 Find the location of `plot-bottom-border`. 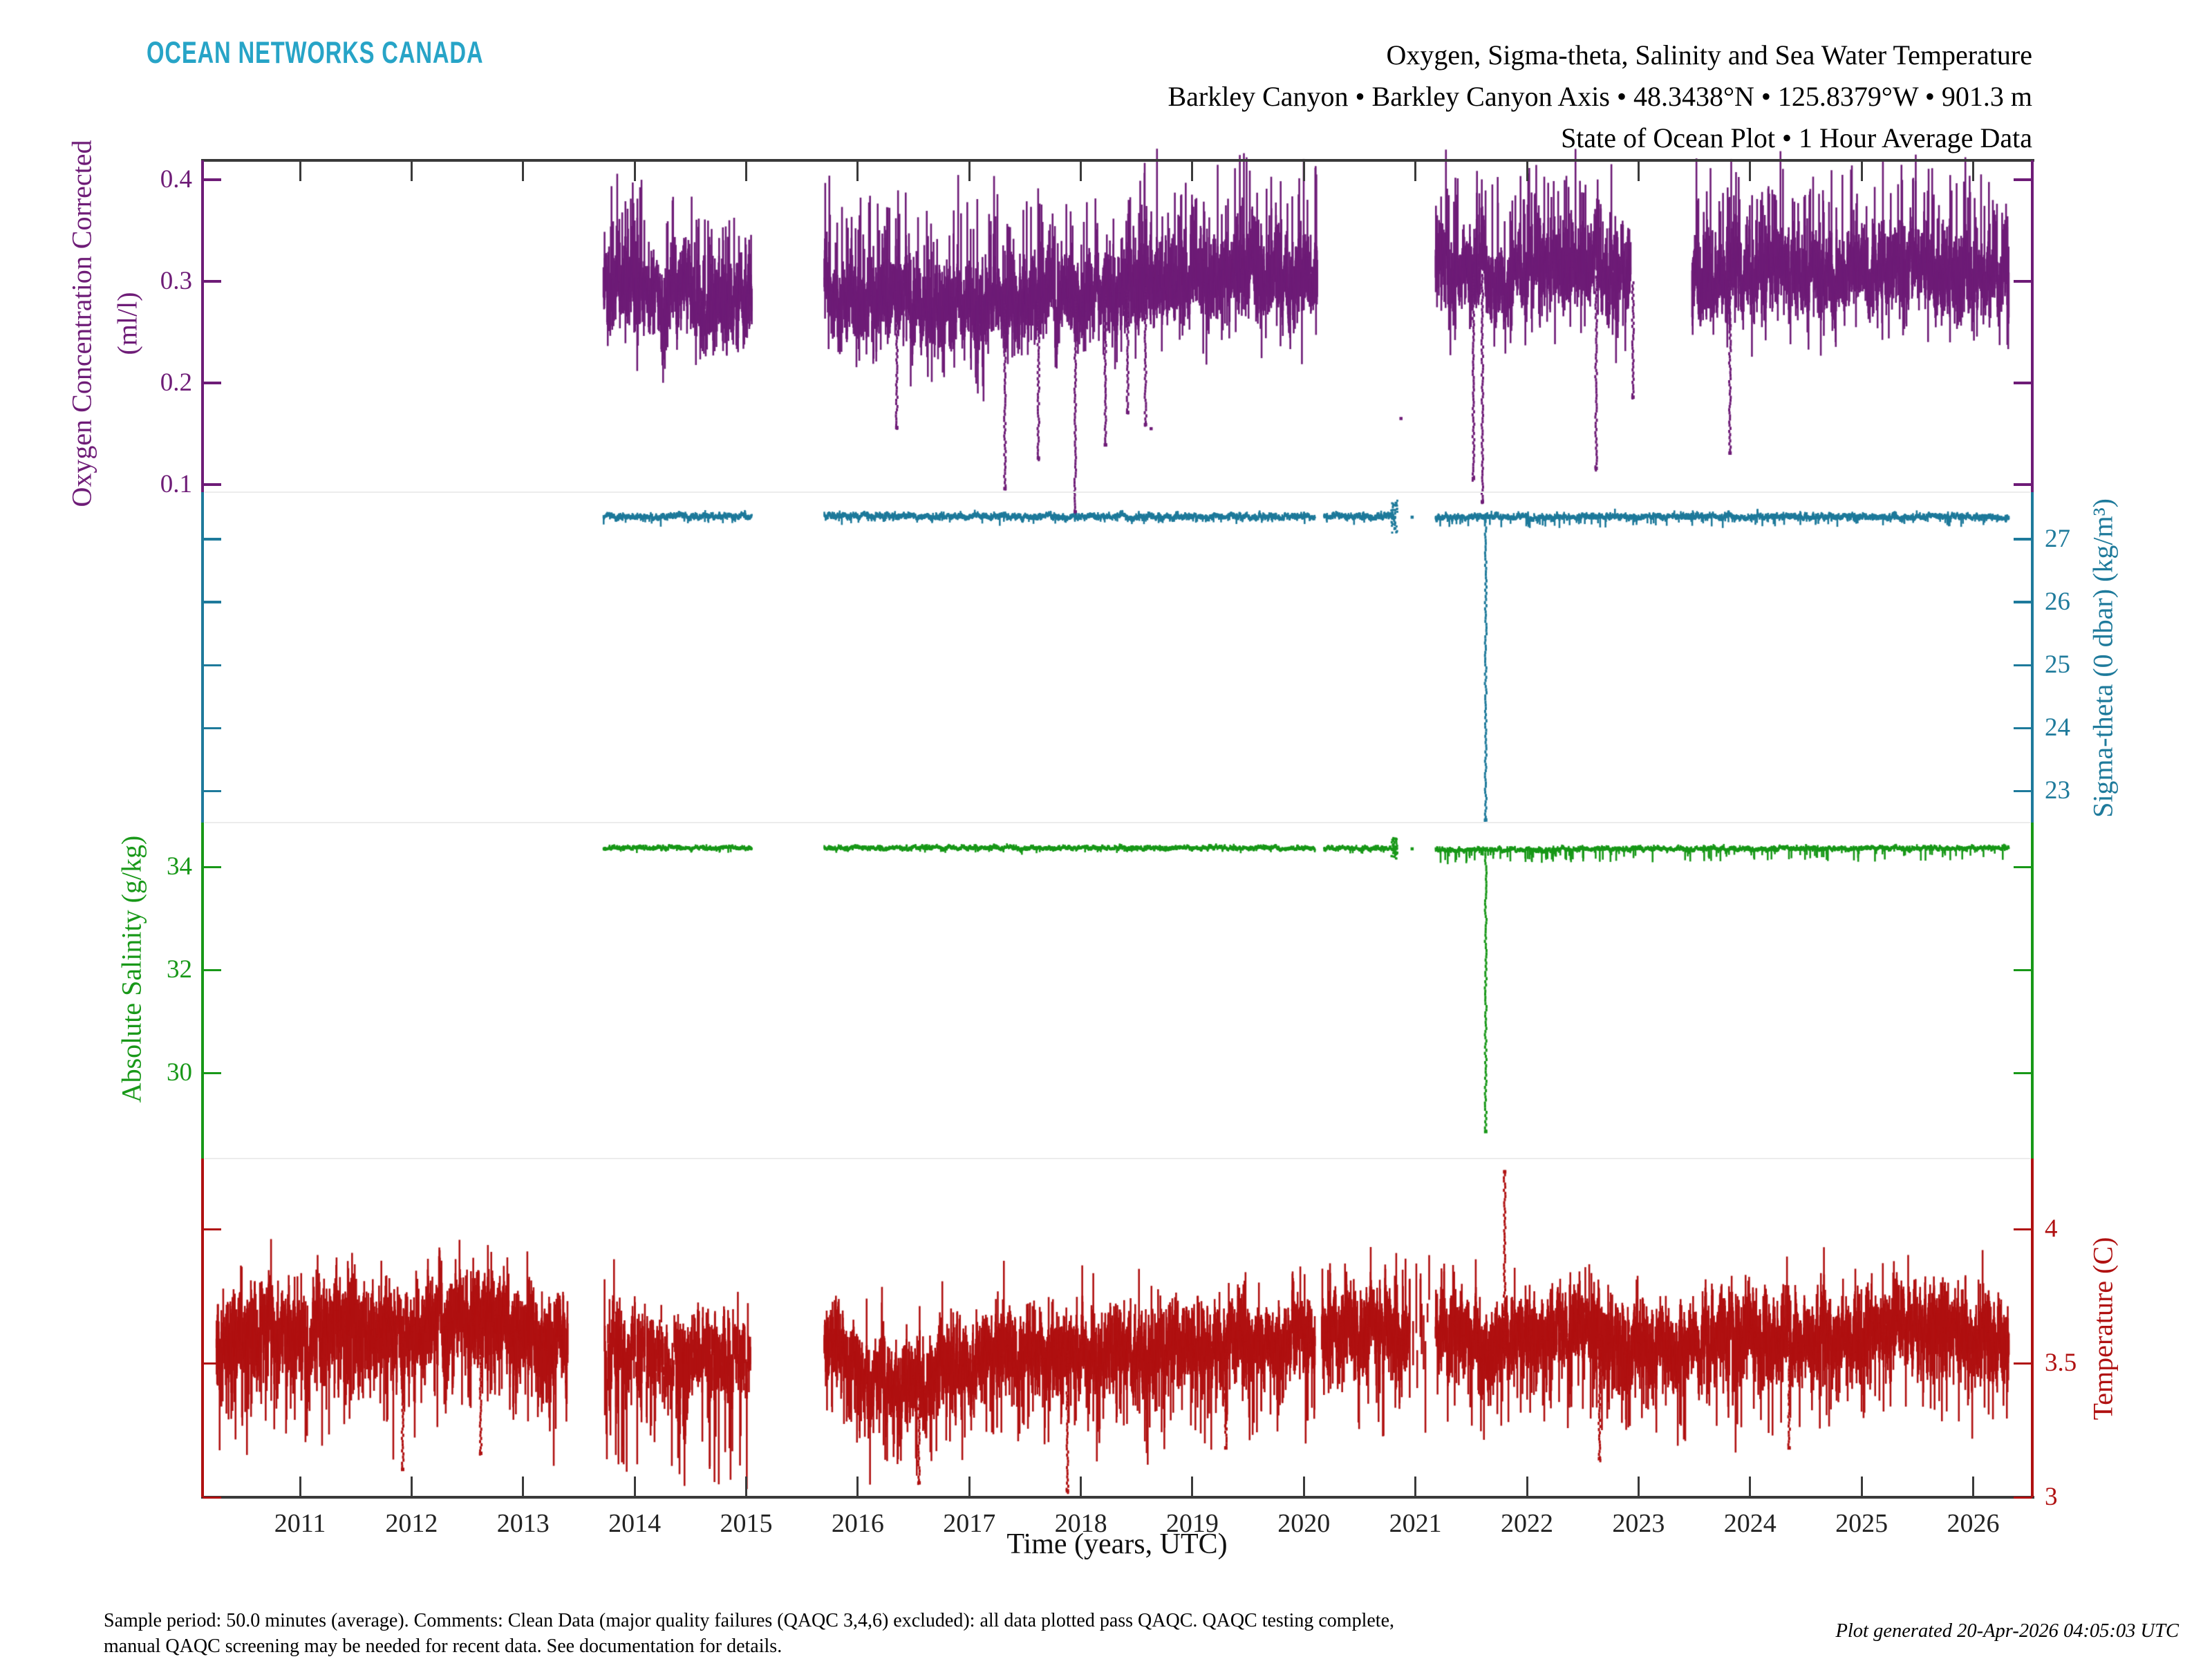

plot-bottom-border is located at coordinates (1117, 1497).